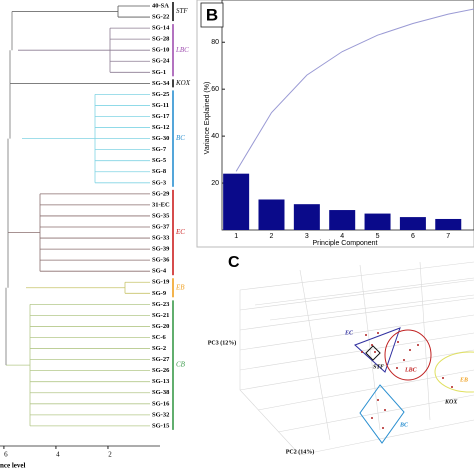 Image resolution: width=474 pixels, height=474 pixels. Describe the element at coordinates (159, 160) in the screenshot. I see `leaf-label: SG-5` at that location.